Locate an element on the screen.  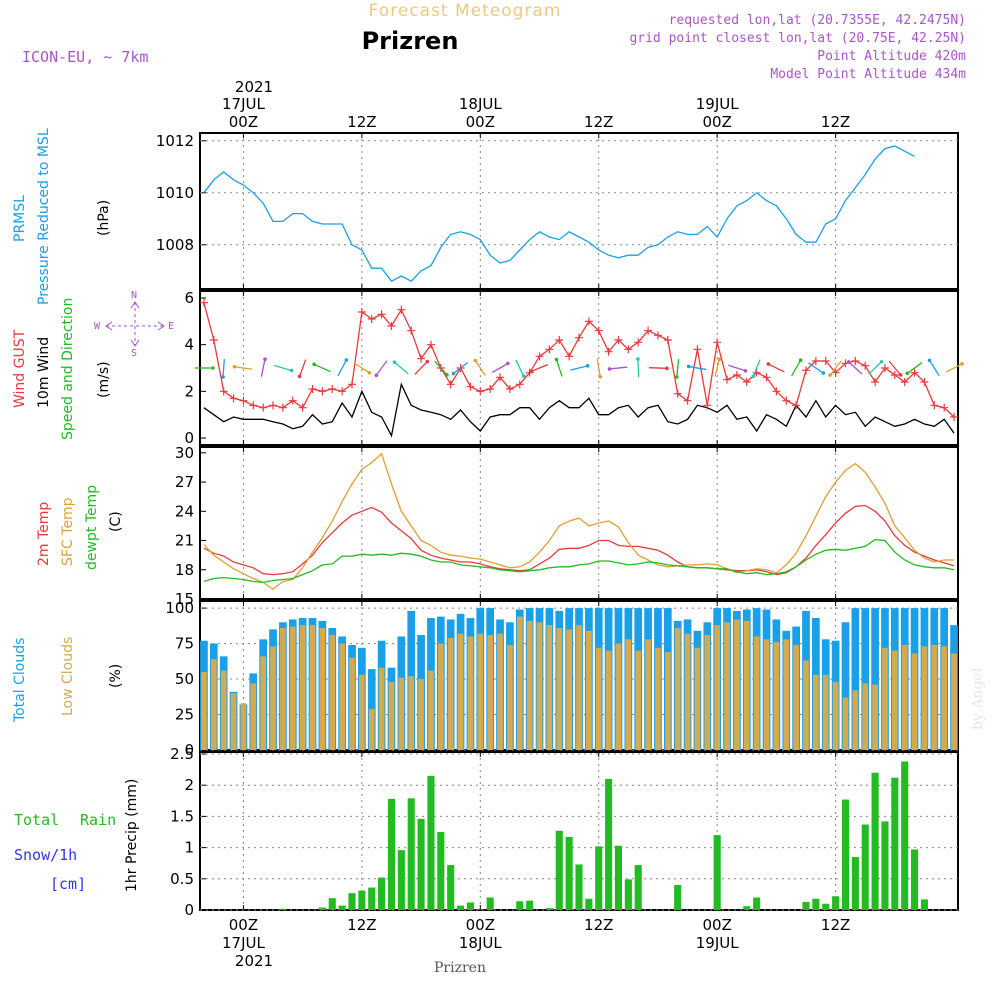
top-year-label: 2021 is located at coordinates (254, 87).